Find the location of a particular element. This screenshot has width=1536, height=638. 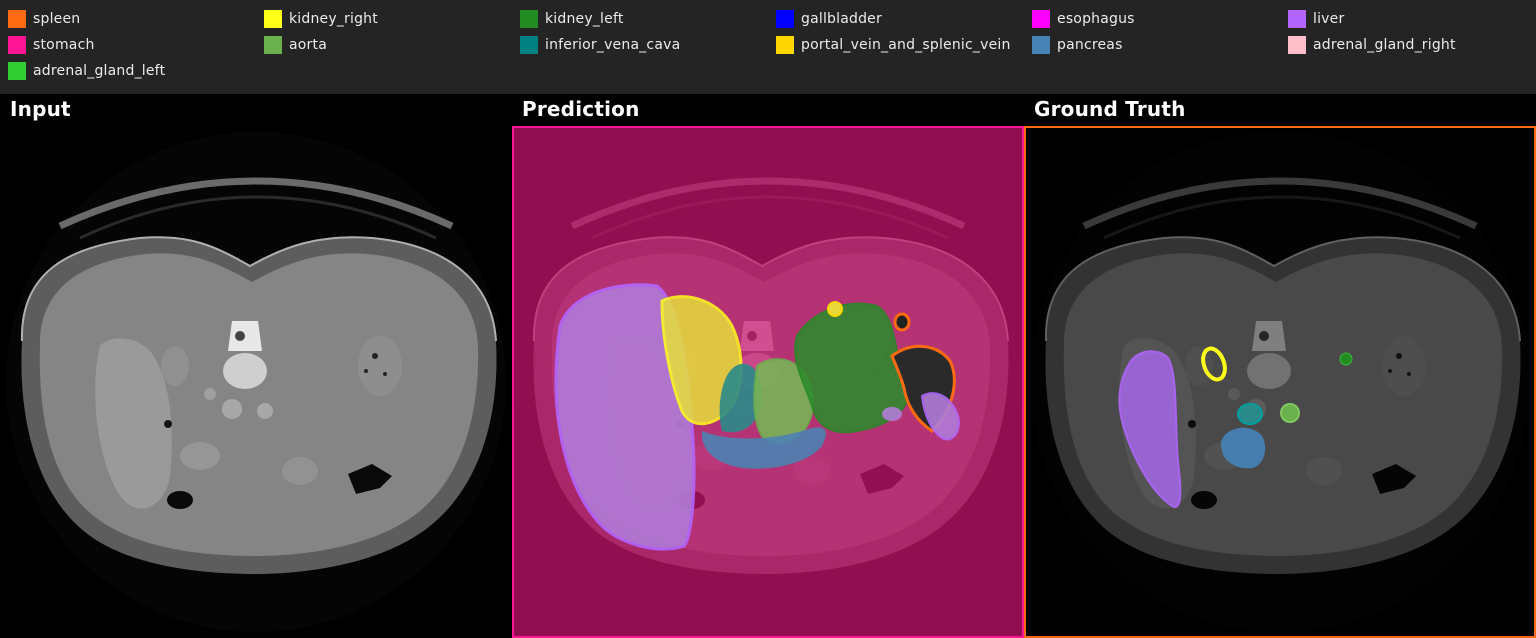

prediction-panel-title: Prediction is located at coordinates (581, 109).